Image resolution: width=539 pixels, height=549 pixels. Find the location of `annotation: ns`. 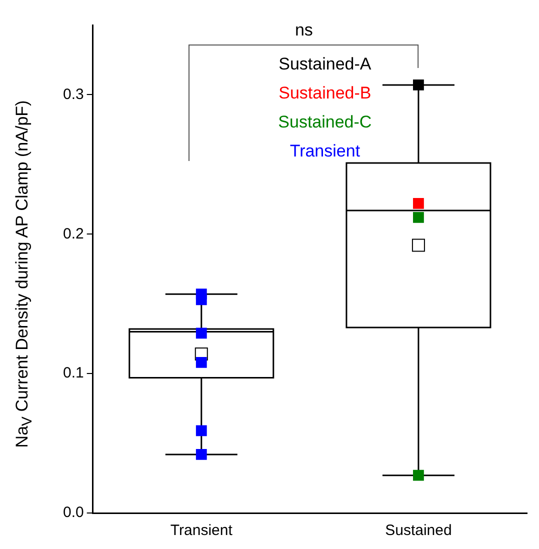

annotation: ns is located at coordinates (303, 30).